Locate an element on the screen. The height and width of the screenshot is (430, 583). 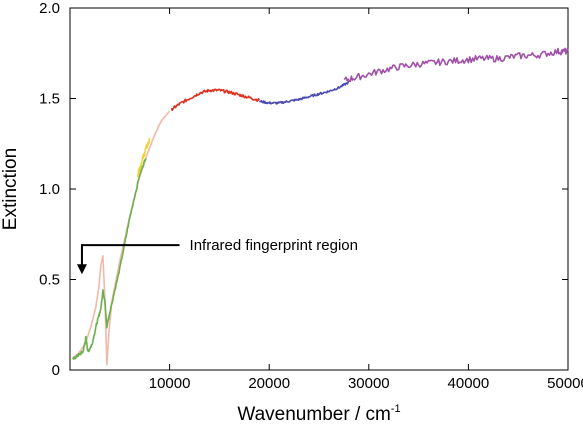
y-tick-label: 1.0 is located at coordinates (49, 189).